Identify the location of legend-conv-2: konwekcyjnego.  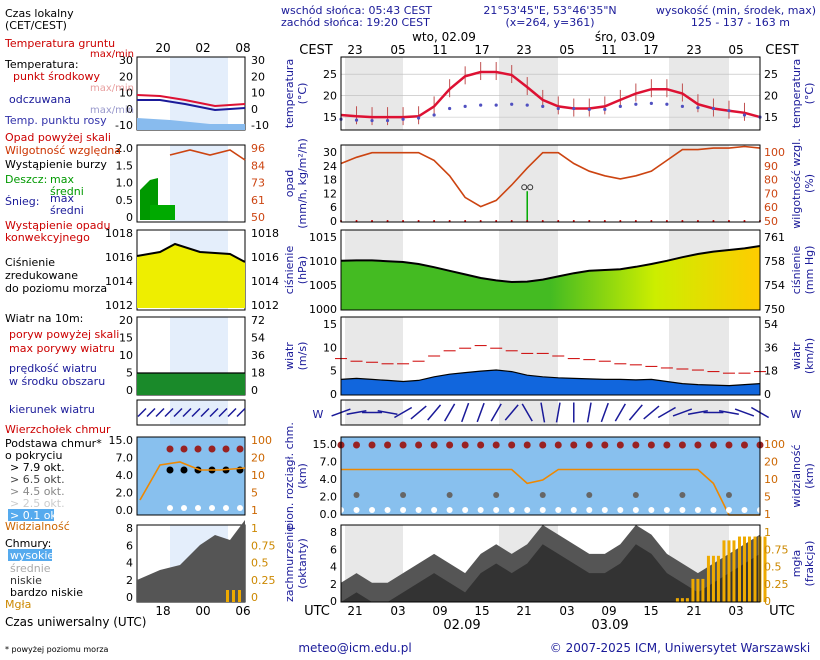
(47, 237).